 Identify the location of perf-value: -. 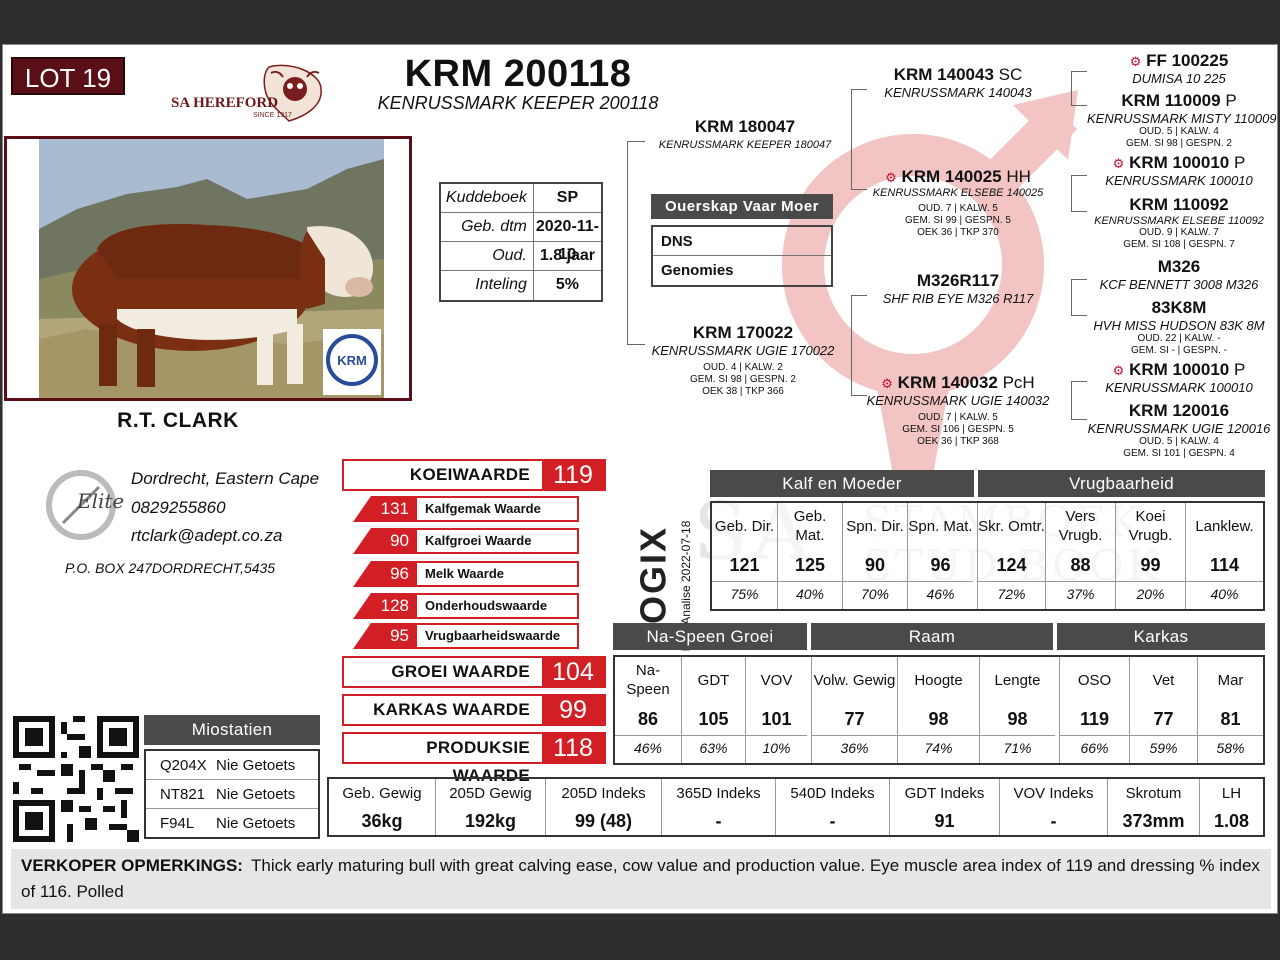
(1053, 821).